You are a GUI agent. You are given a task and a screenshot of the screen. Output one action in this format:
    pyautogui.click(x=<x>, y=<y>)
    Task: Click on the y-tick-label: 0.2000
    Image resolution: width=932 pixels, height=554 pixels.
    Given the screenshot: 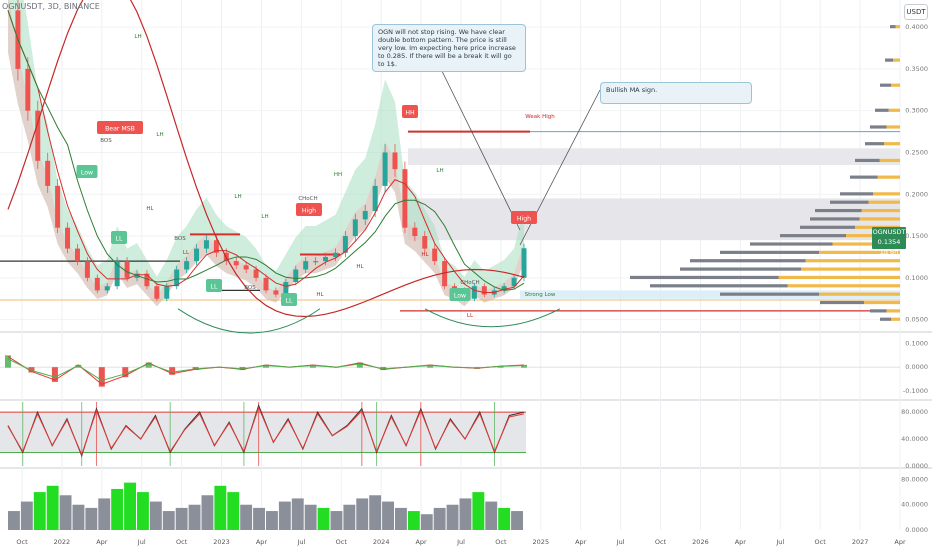 What is the action you would take?
    pyautogui.click(x=916, y=194)
    